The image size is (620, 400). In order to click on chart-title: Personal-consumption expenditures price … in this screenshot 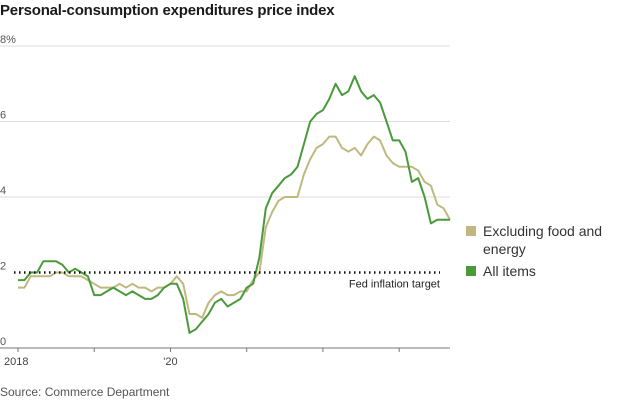, I will do `click(167, 10)`.